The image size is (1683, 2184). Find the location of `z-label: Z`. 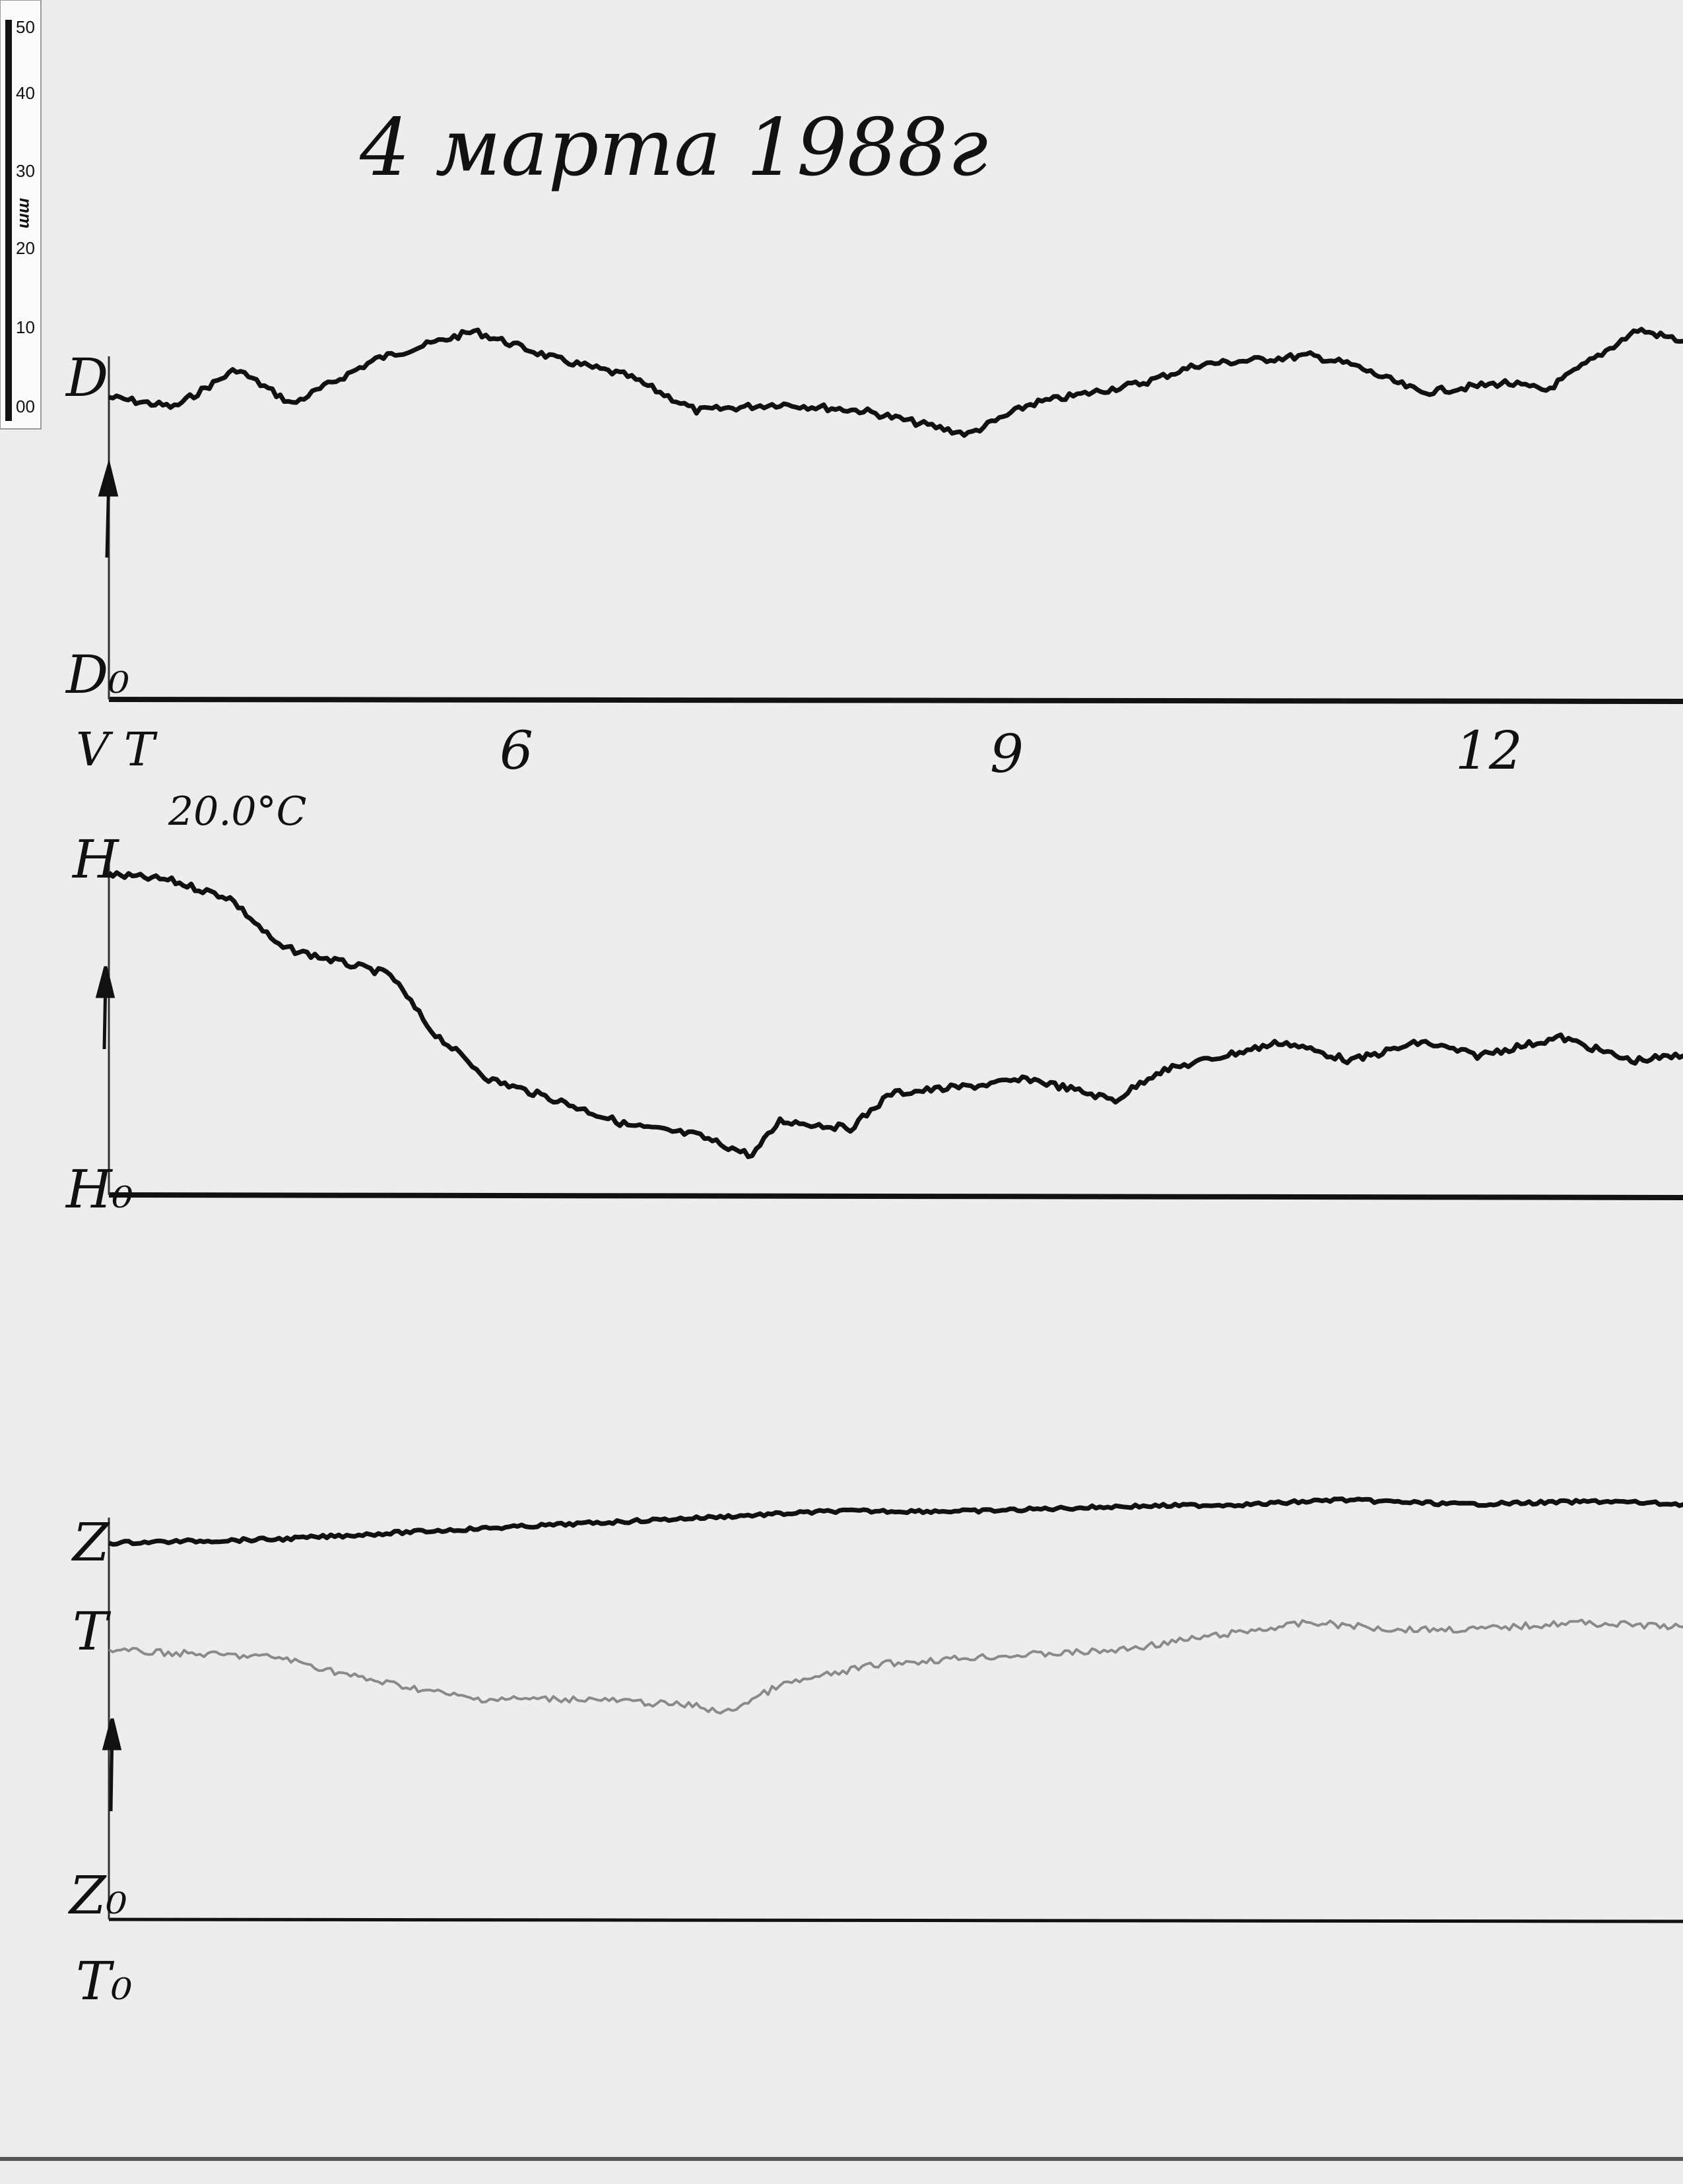

z-label: Z is located at coordinates (90, 1542).